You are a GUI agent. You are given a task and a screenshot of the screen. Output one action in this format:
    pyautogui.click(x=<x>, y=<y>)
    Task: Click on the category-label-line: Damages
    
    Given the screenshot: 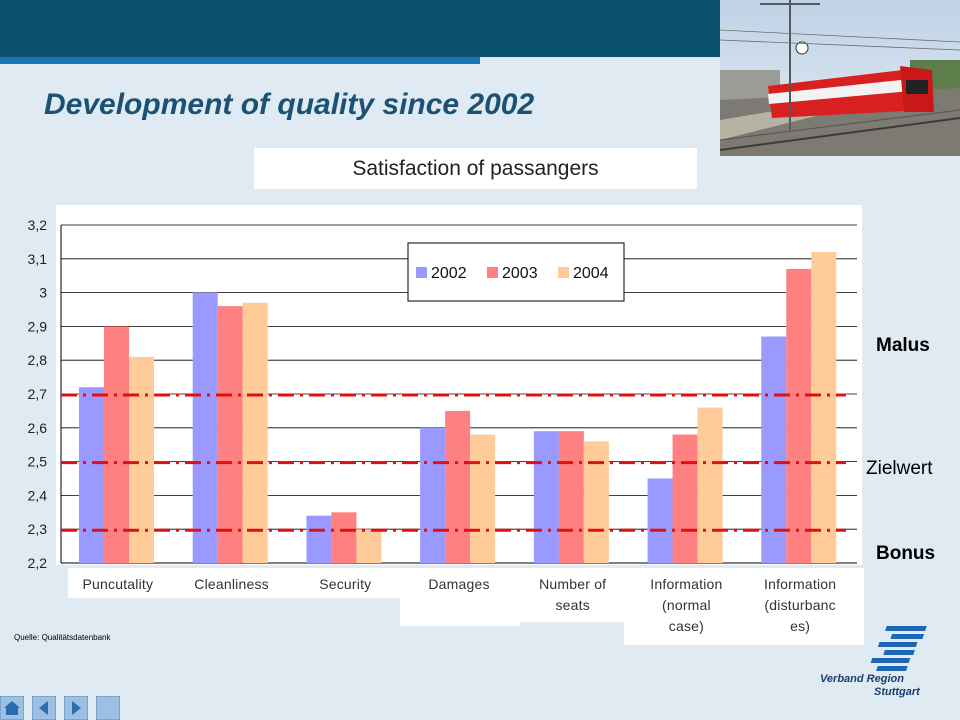 What is the action you would take?
    pyautogui.click(x=459, y=584)
    